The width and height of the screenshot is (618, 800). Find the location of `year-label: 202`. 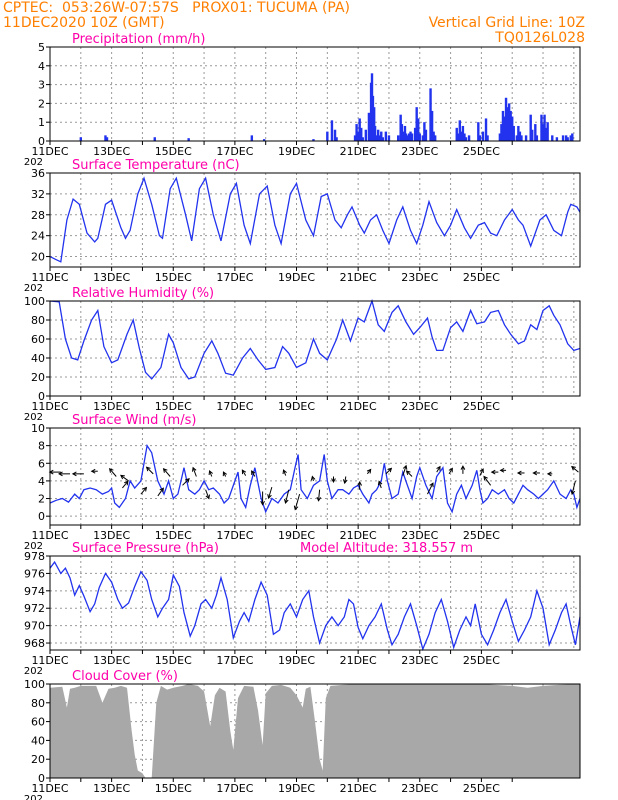

year-label: 202 is located at coordinates (33, 288).